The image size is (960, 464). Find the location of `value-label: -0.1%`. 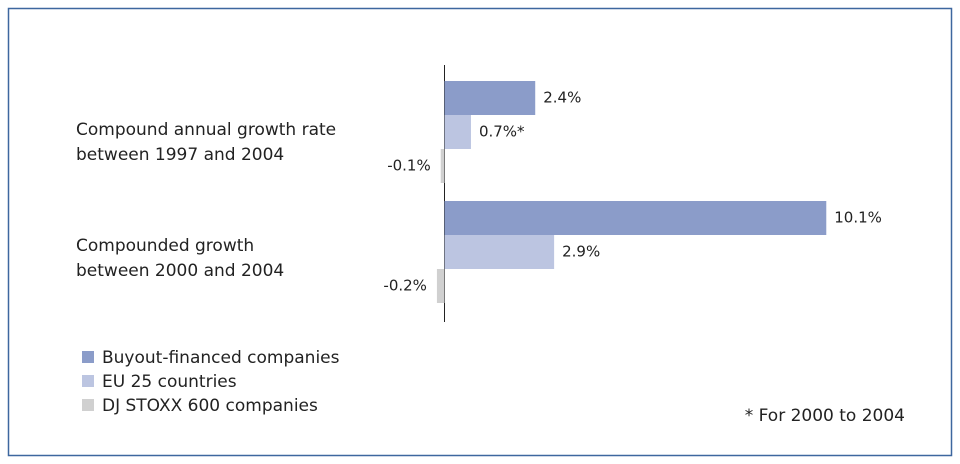

value-label: -0.1% is located at coordinates (409, 166).